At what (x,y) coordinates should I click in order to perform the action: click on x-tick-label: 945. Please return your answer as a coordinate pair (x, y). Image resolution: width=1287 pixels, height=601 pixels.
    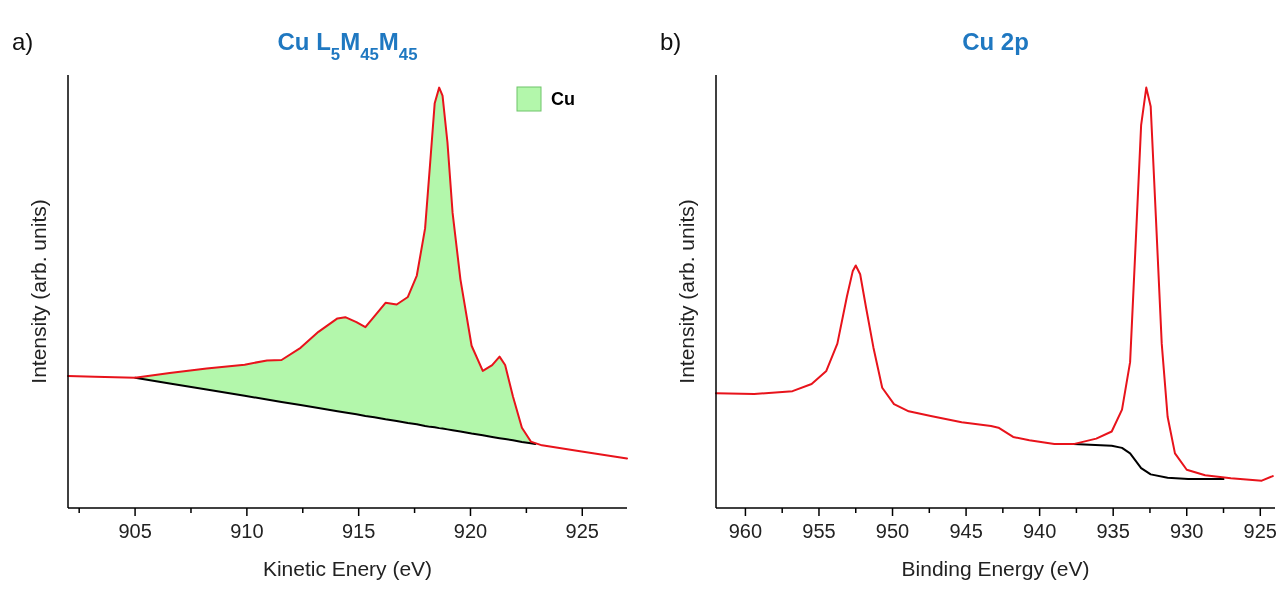
    Looking at the image, I should click on (966, 531).